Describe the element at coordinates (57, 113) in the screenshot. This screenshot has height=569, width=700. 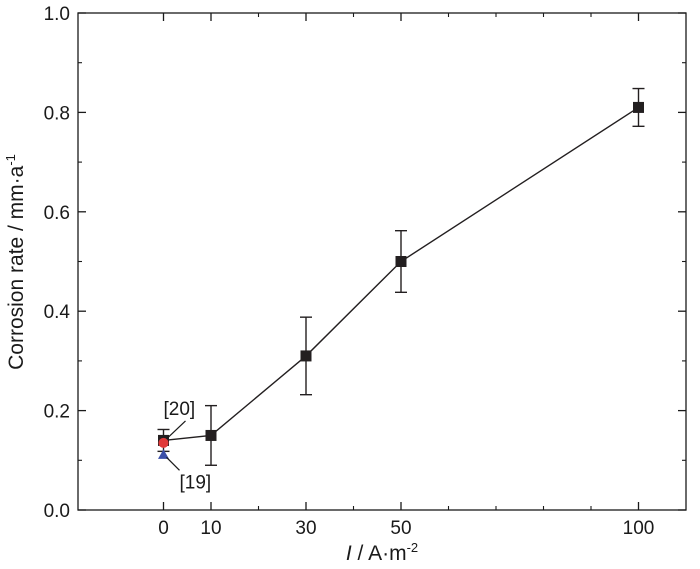
I see `y-tick-label: 0.8` at that location.